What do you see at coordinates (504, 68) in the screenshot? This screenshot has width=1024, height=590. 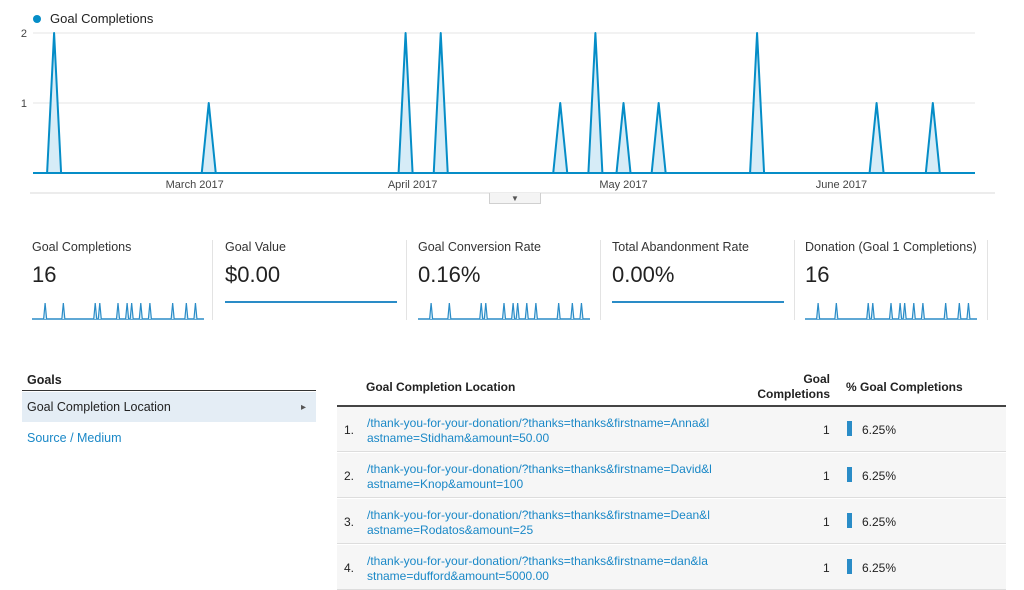 I see `chart-grid` at bounding box center [504, 68].